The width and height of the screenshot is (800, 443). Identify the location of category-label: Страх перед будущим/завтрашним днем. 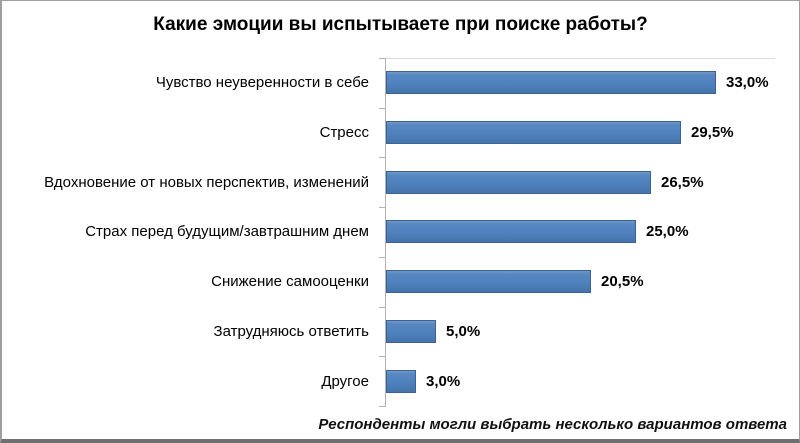
(227, 232).